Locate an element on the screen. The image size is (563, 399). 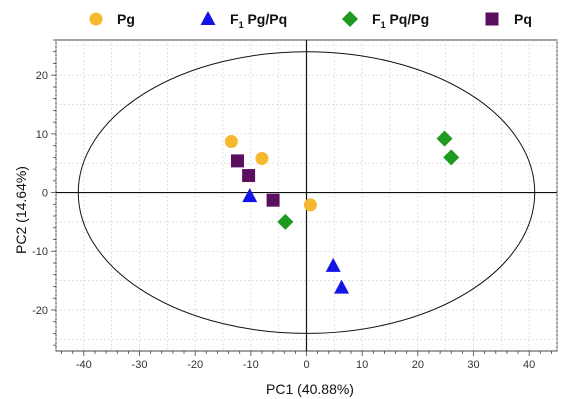
legend-marker-square is located at coordinates (492, 19).